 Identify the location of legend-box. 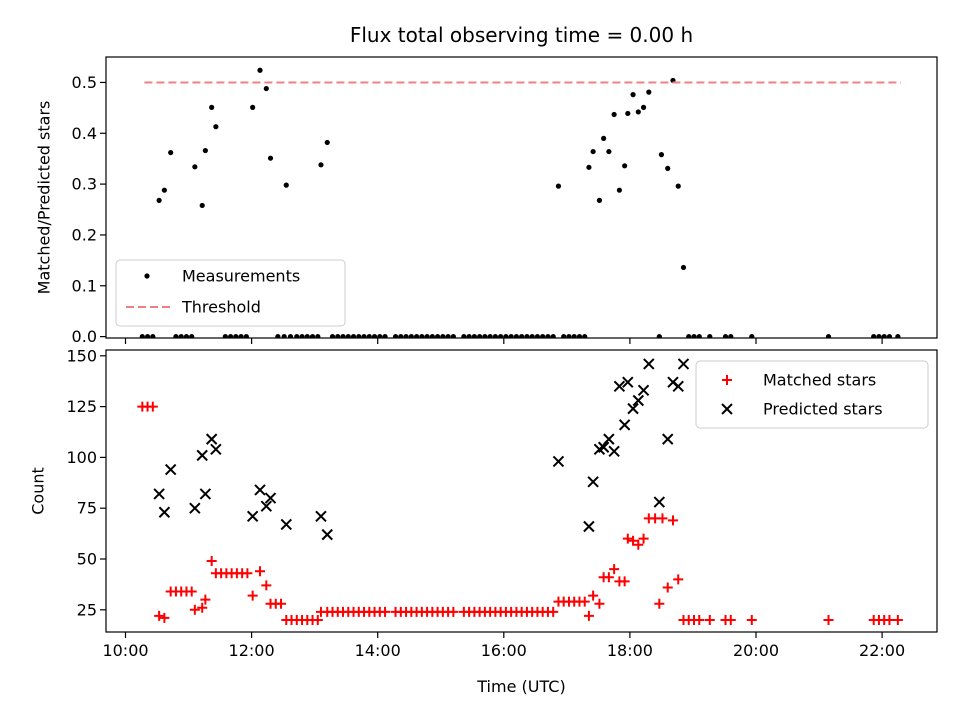
(812, 394).